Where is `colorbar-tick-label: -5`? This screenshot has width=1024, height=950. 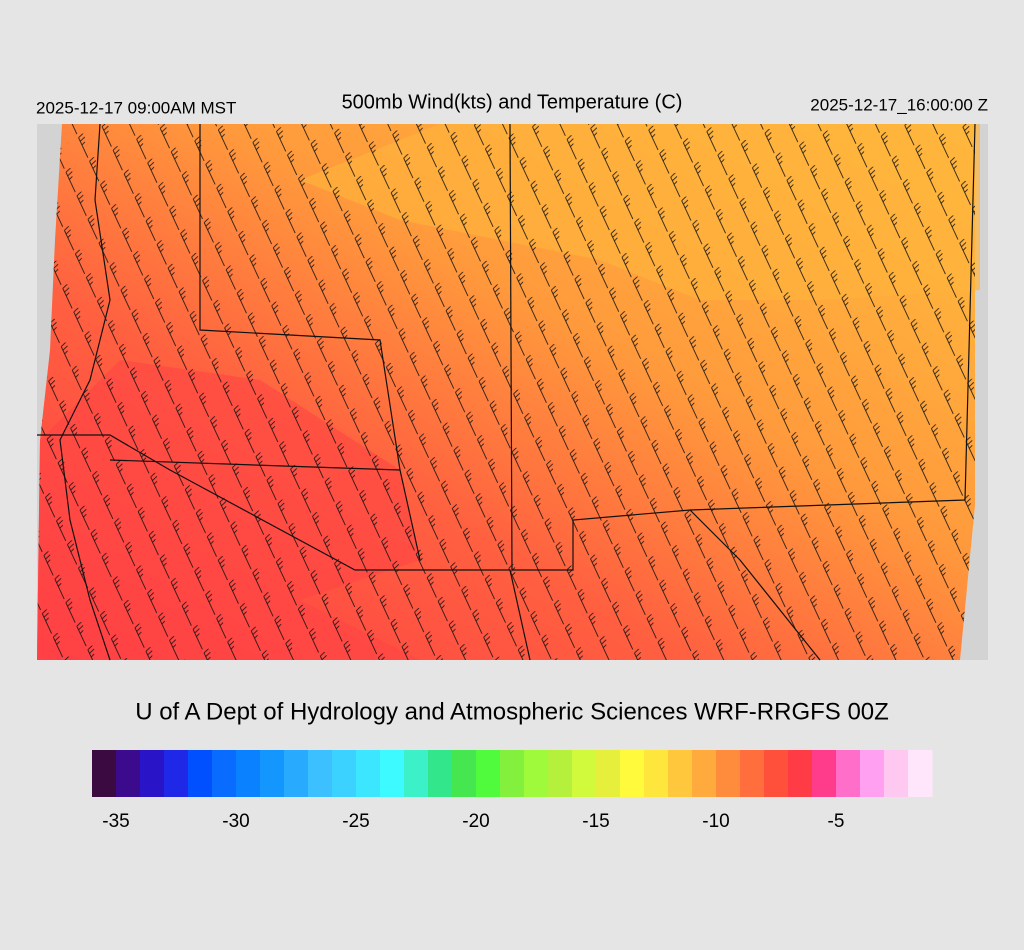 colorbar-tick-label: -5 is located at coordinates (836, 821).